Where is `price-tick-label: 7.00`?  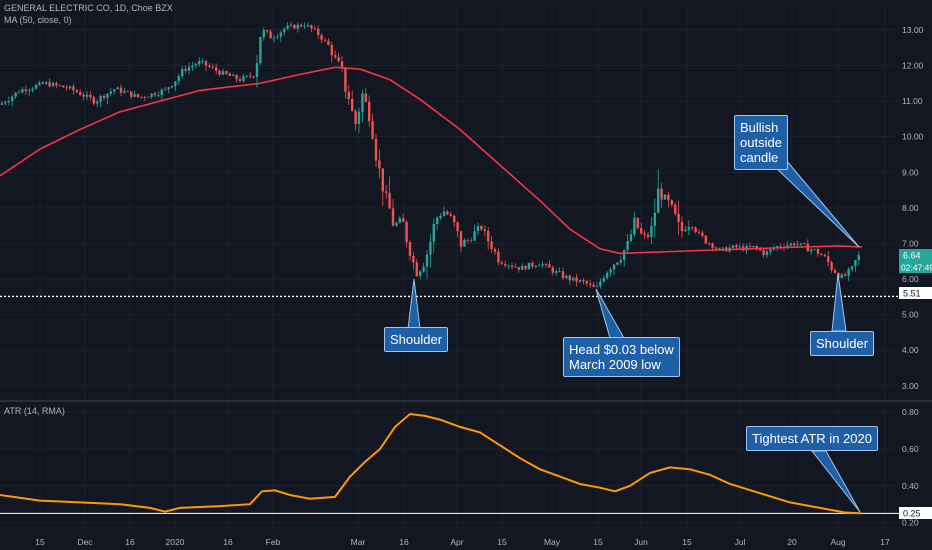
price-tick-label: 7.00 is located at coordinates (910, 243).